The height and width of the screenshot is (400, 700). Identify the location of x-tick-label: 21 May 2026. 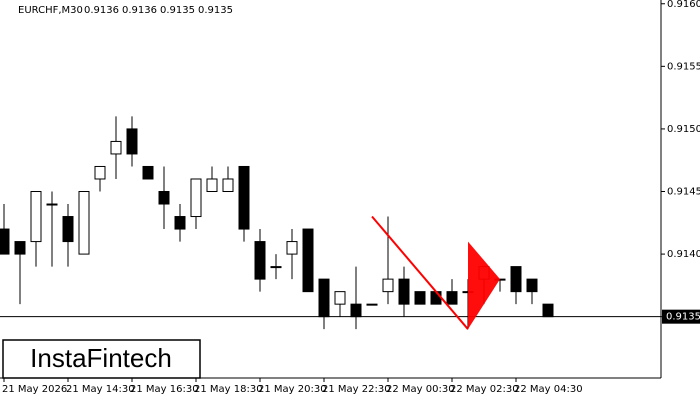
(34, 389).